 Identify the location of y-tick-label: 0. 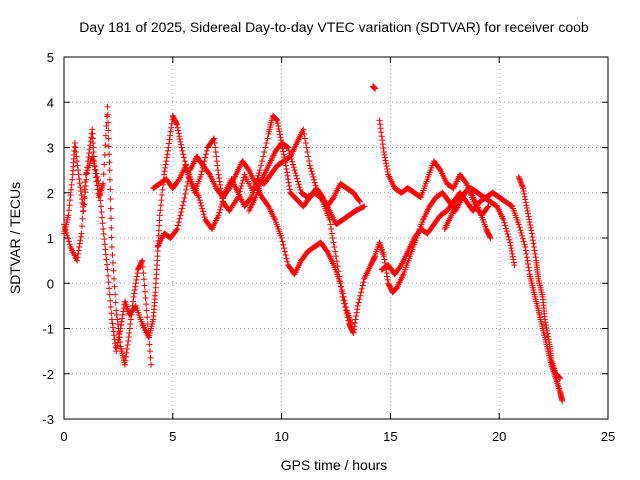
(50, 283).